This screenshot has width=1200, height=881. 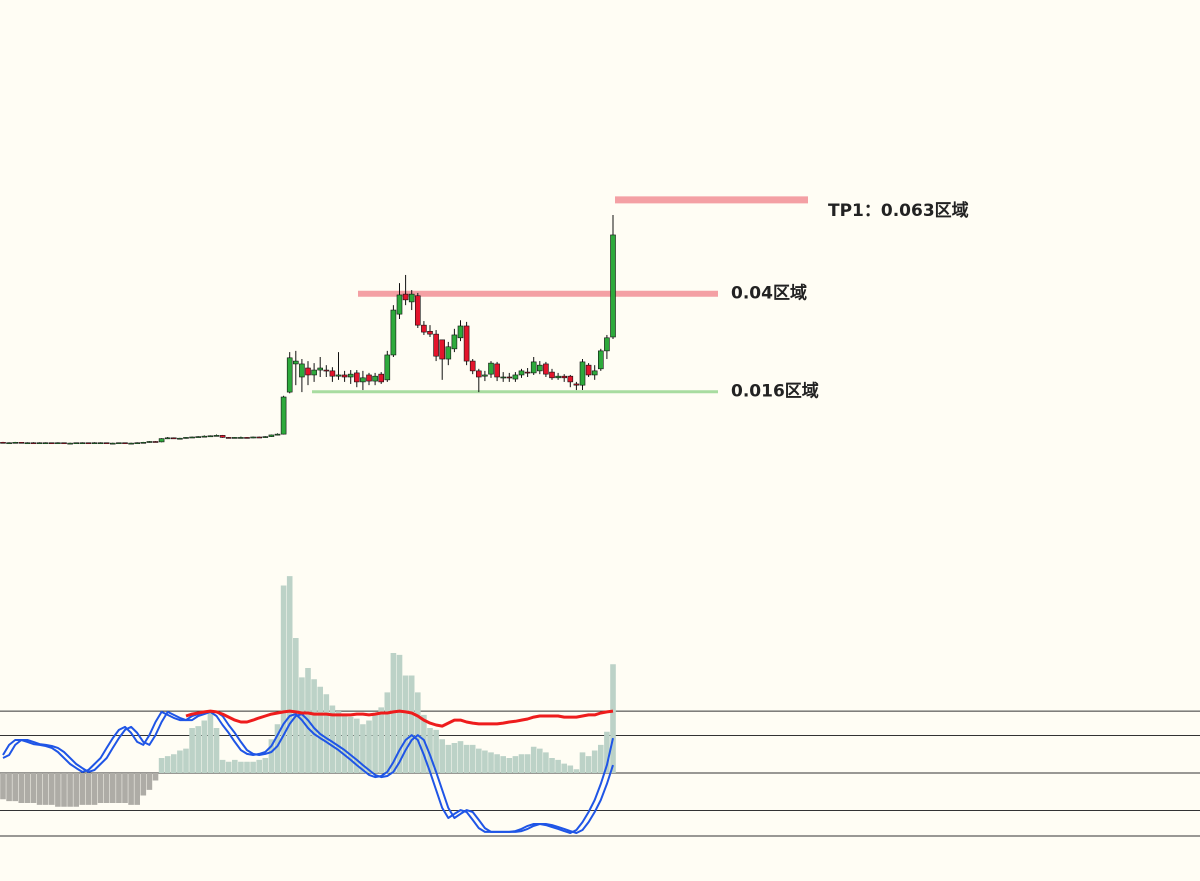 I want to click on indicator-line, so click(x=308, y=772).